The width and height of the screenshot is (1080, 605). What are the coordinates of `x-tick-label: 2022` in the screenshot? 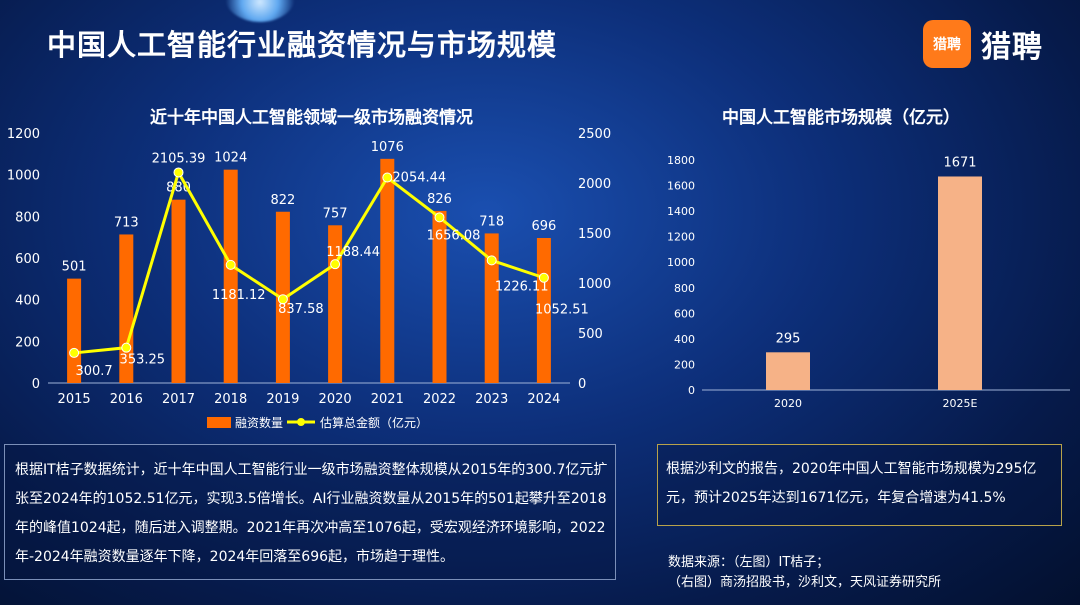 It's located at (439, 399).